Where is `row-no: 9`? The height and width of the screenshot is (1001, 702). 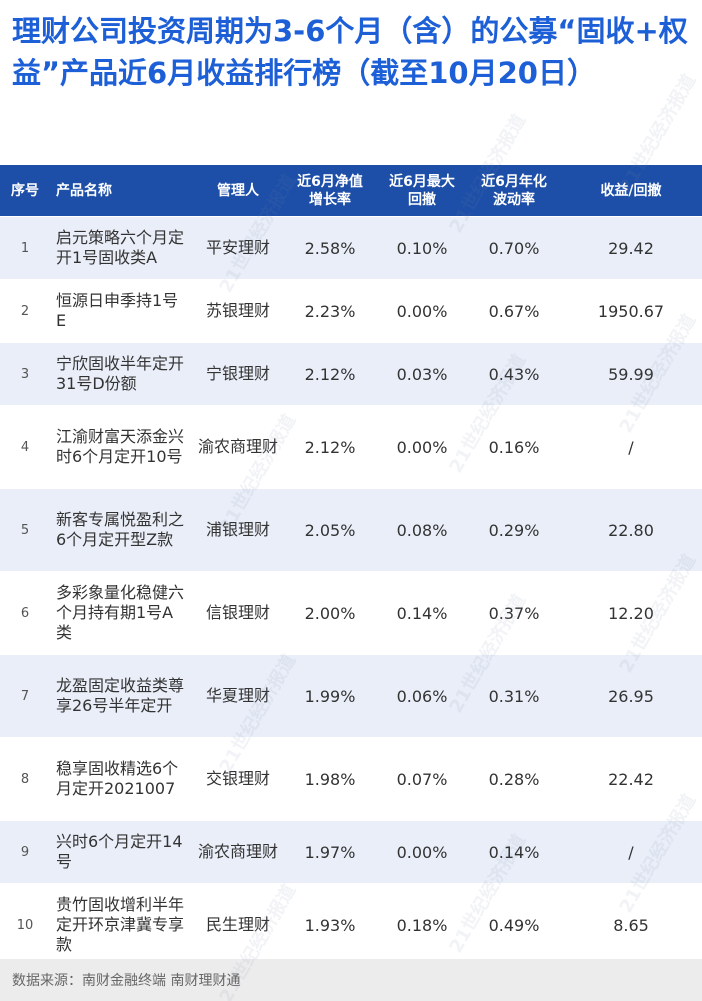 row-no: 9 is located at coordinates (25, 852).